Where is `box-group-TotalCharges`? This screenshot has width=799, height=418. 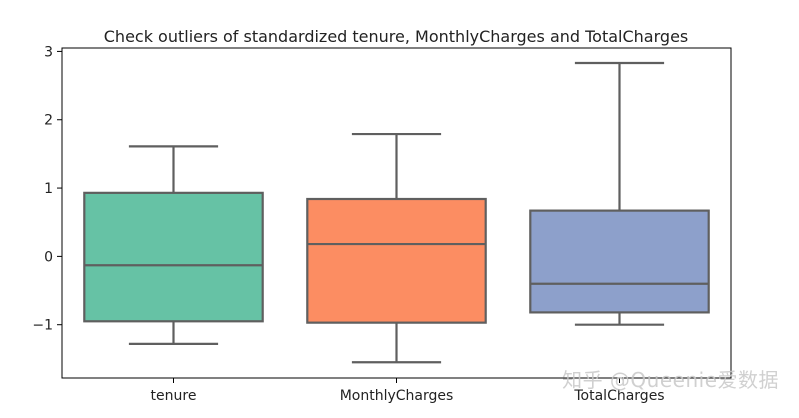
box-group-TotalCharges is located at coordinates (619, 193).